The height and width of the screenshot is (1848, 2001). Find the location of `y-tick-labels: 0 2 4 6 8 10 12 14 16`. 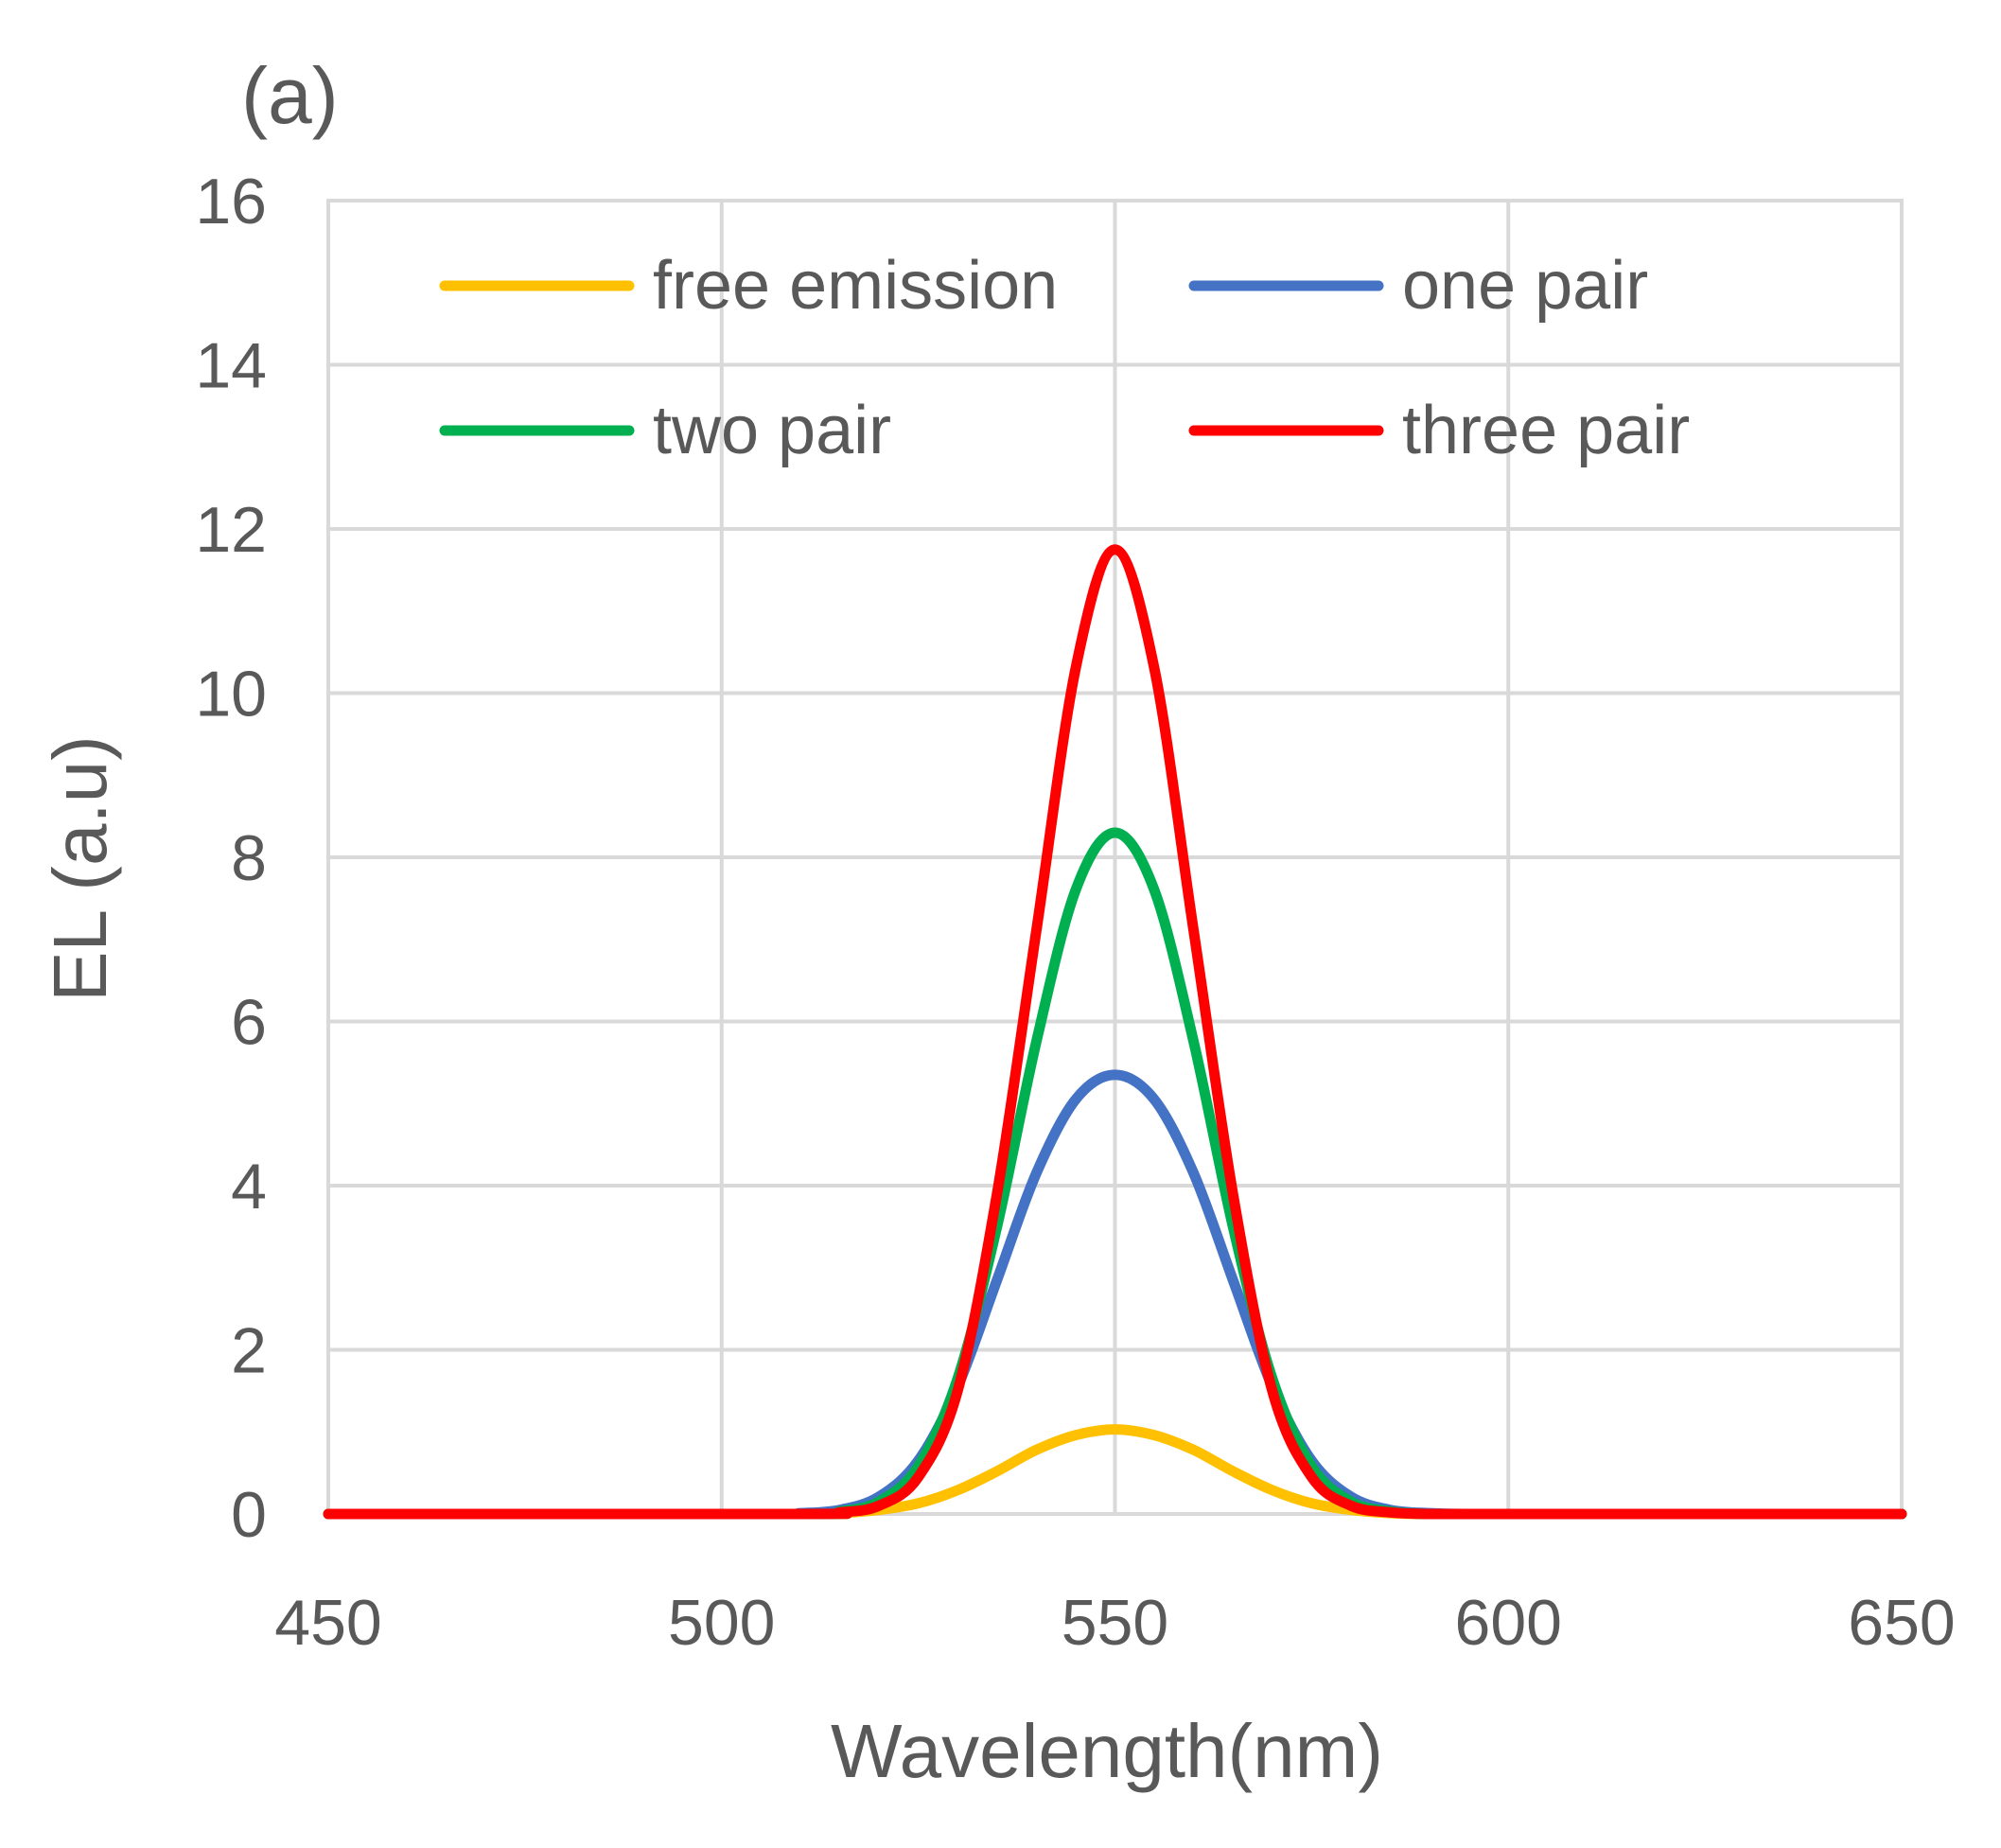

y-tick-labels: 0 2 4 6 8 10 12 14 16 is located at coordinates (231, 859).